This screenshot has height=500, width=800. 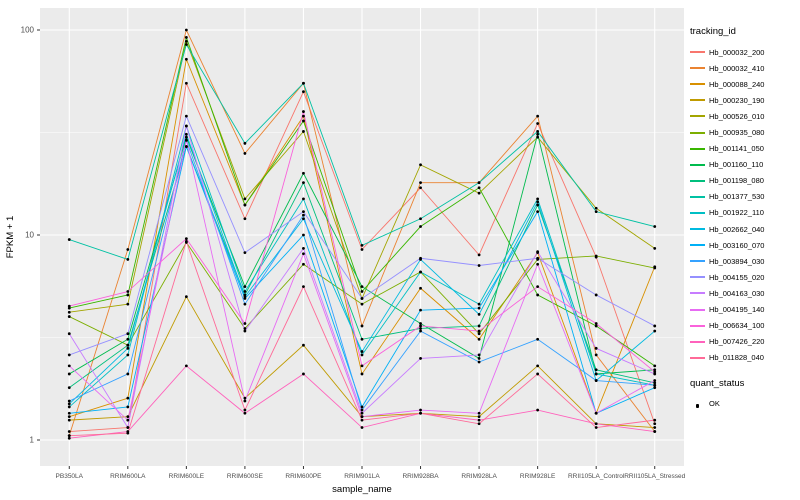 I want to click on legend-item-ok: OK, so click(x=744, y=404).